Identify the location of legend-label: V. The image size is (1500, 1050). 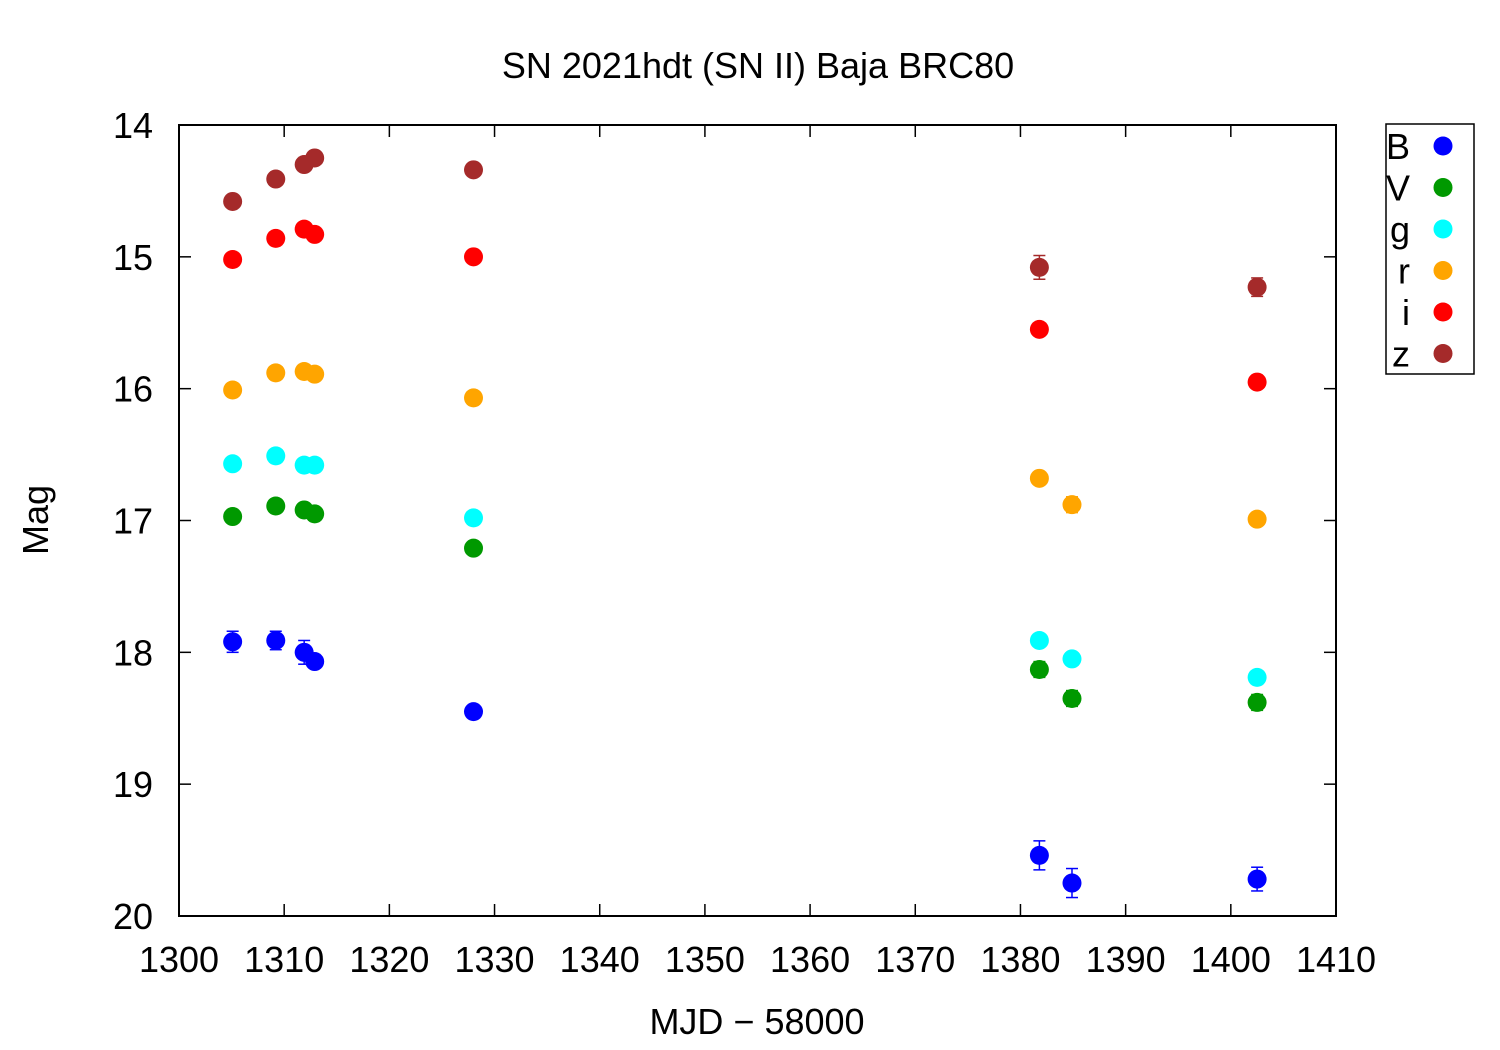
(1398, 188).